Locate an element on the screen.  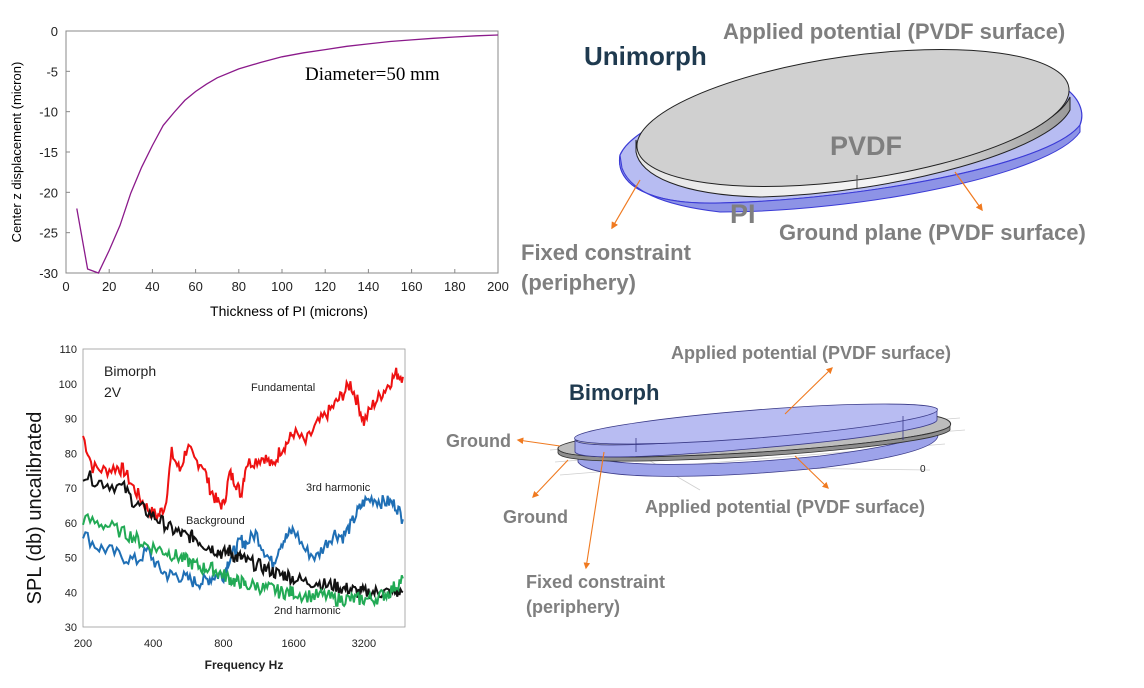
spl-y-tick-label: 100 is located at coordinates (68, 385).